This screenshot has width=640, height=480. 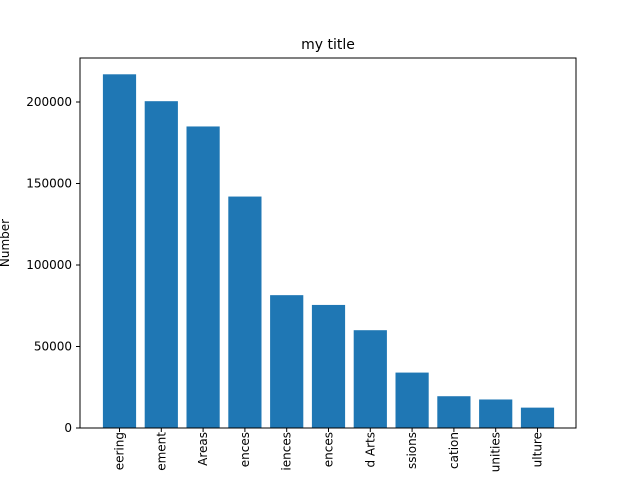 I want to click on x-tick-label: ement, so click(x=161, y=451).